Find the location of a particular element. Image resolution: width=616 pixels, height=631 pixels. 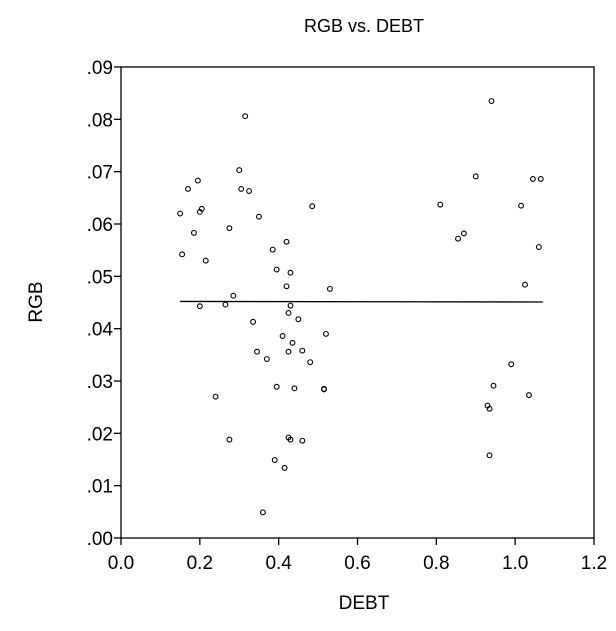

x-tick-label: 0.6 is located at coordinates (357, 563).